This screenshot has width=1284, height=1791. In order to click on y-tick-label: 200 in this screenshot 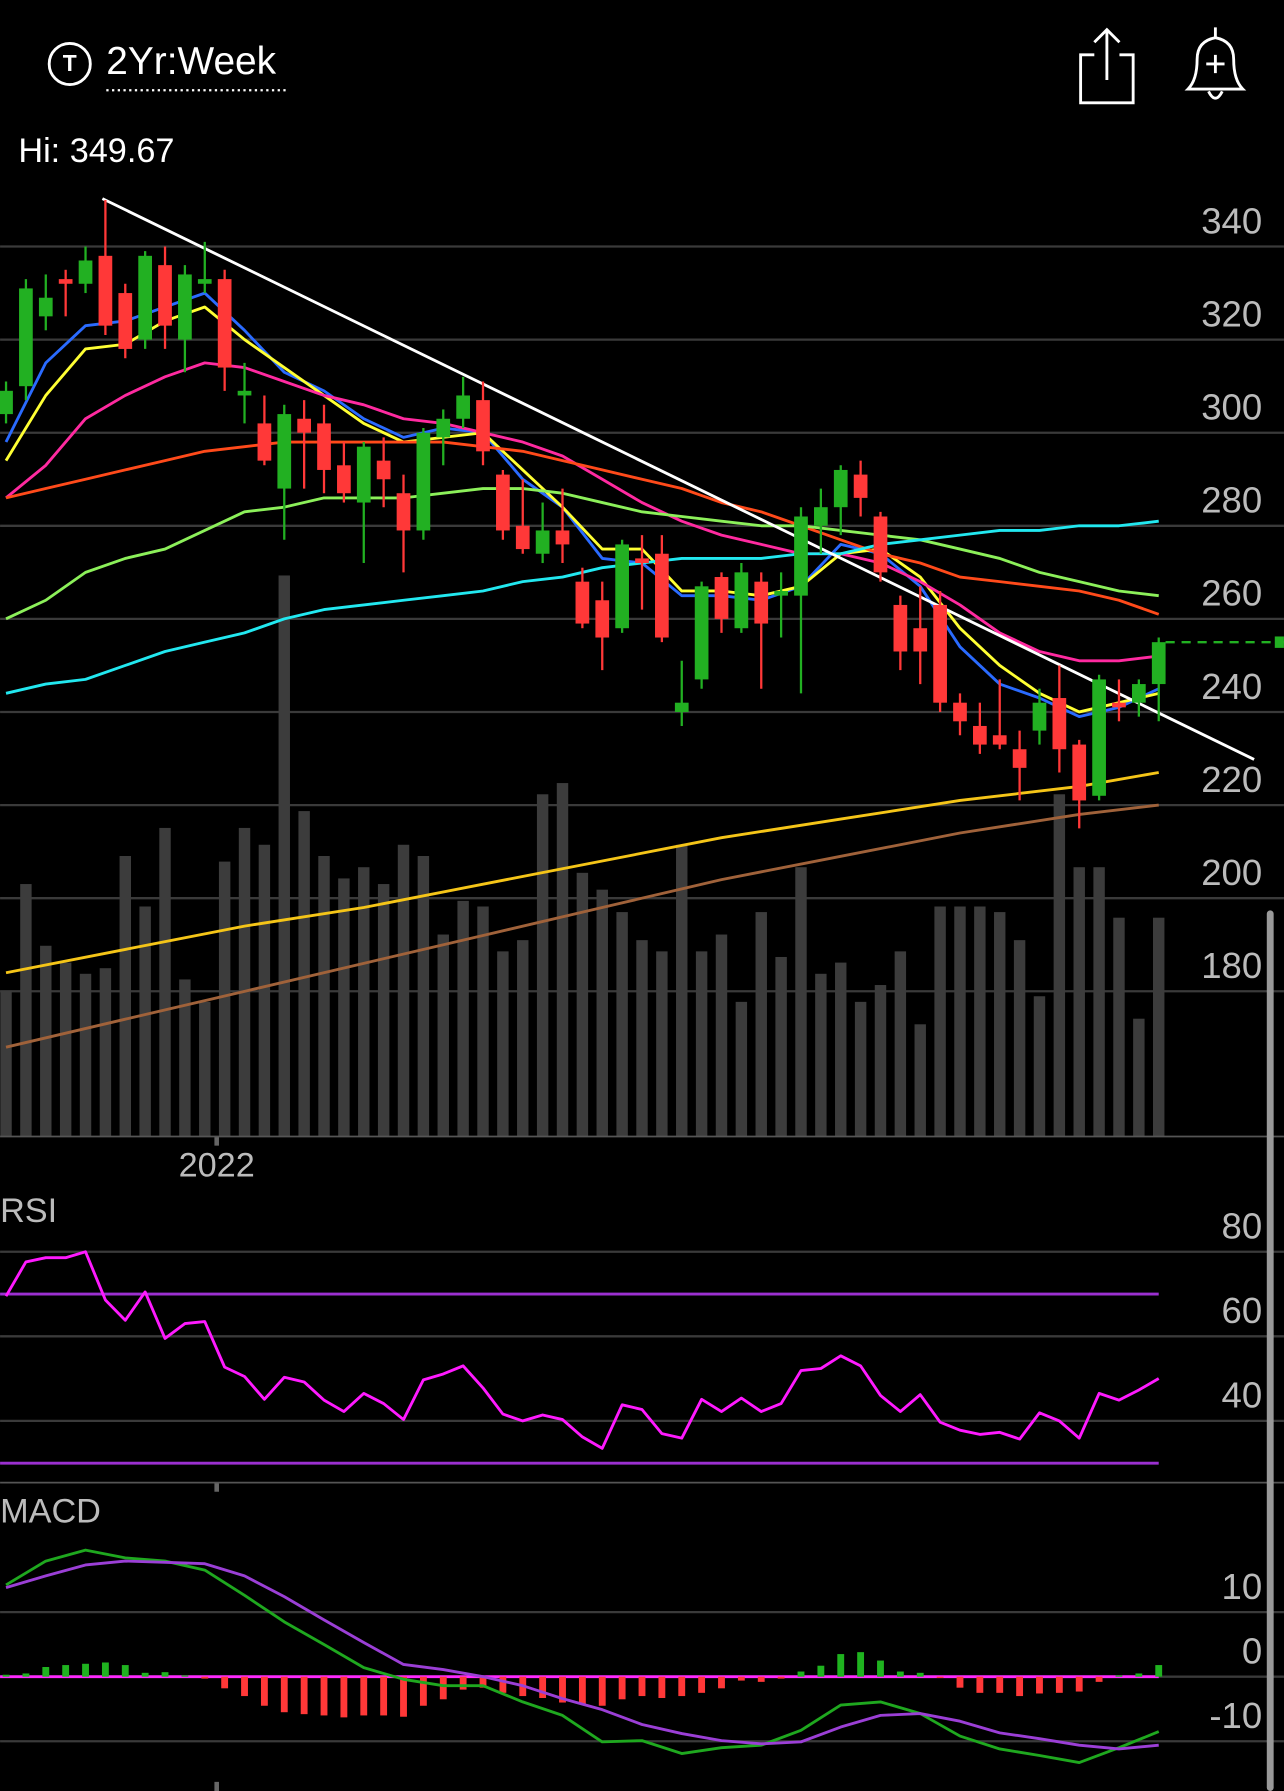, I will do `click(1231, 872)`.